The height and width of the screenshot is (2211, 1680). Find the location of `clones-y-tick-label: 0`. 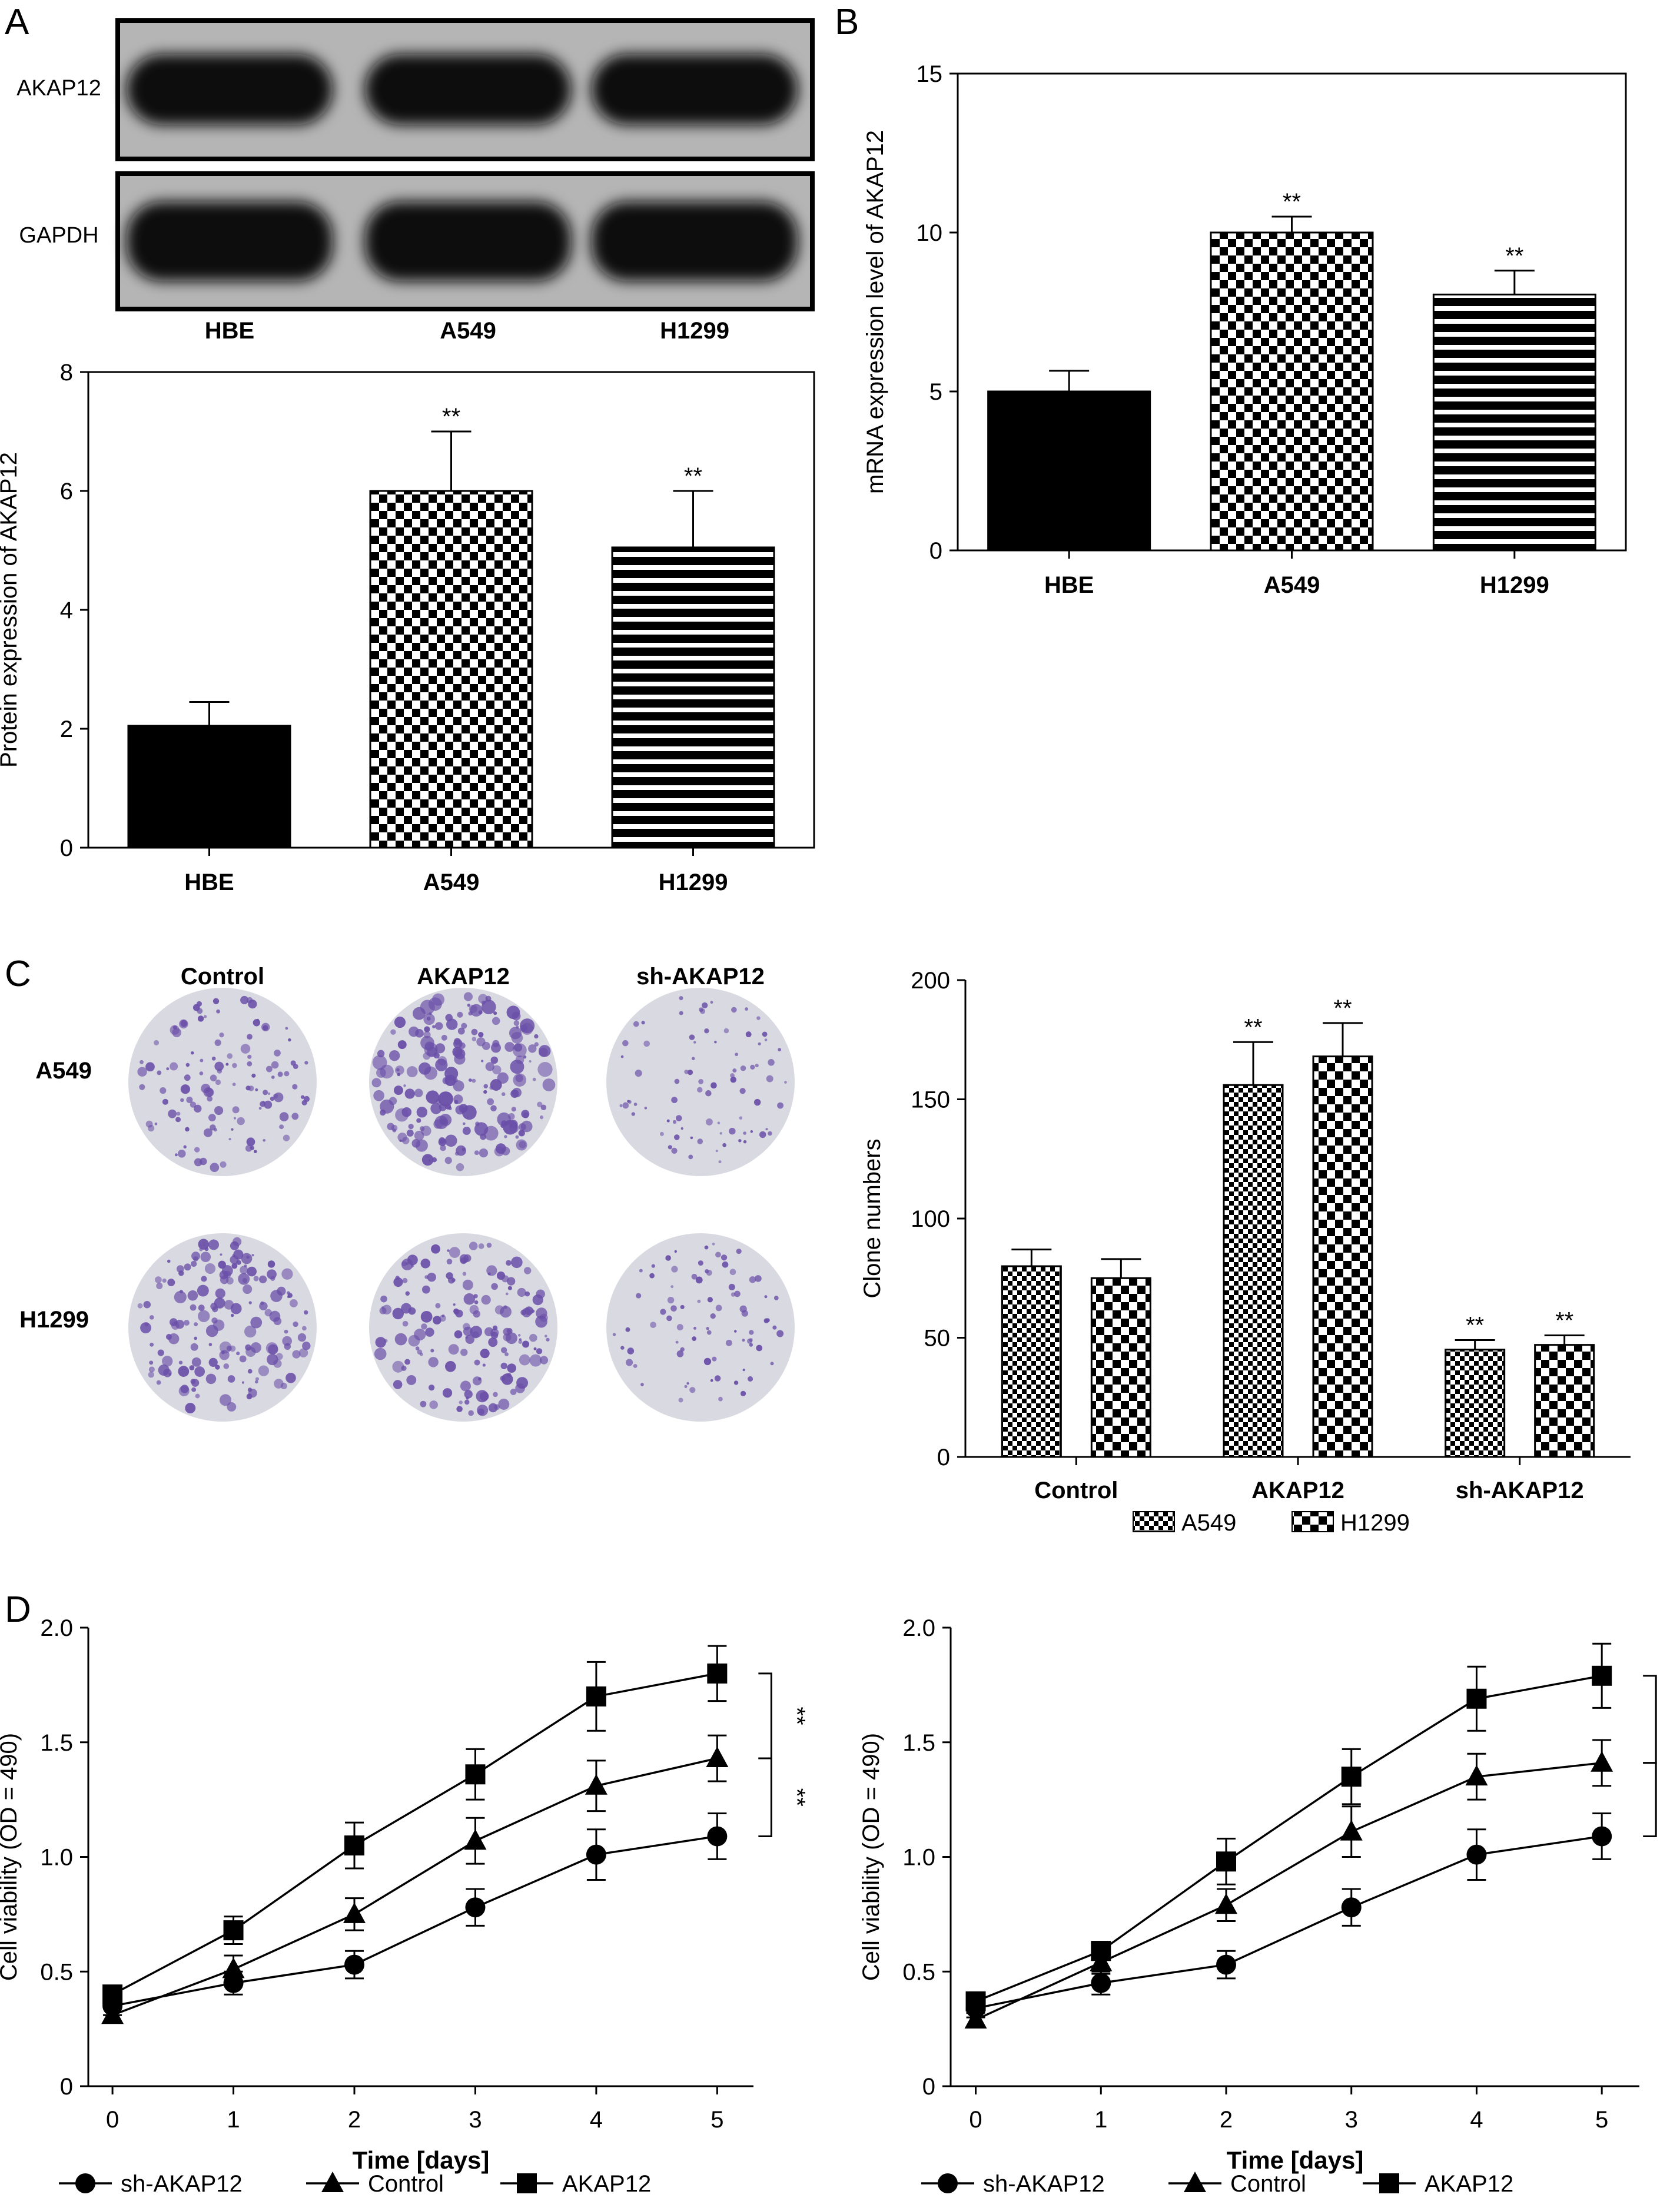

clones-y-tick-label: 0 is located at coordinates (944, 1457).